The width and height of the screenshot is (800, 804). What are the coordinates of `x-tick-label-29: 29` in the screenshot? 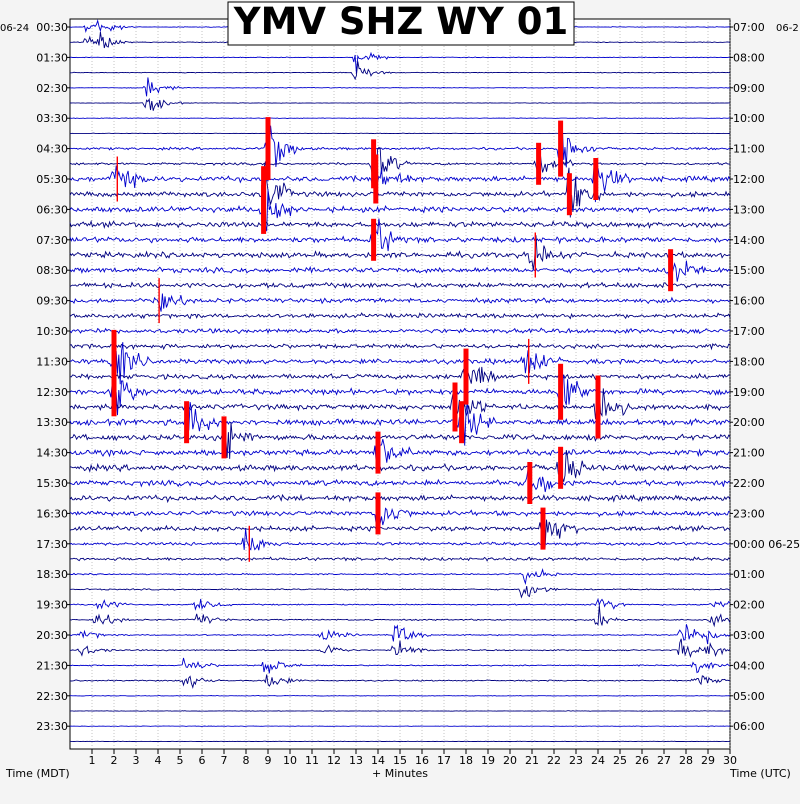 It's located at (708, 760).